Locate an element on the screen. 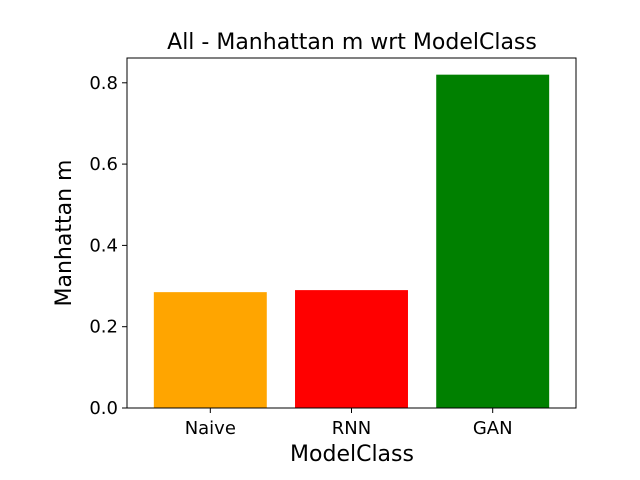 The image size is (640, 480). y-axis-ticks: 0.0 0.2 0.4 0.6 0.8 is located at coordinates (108, 246).